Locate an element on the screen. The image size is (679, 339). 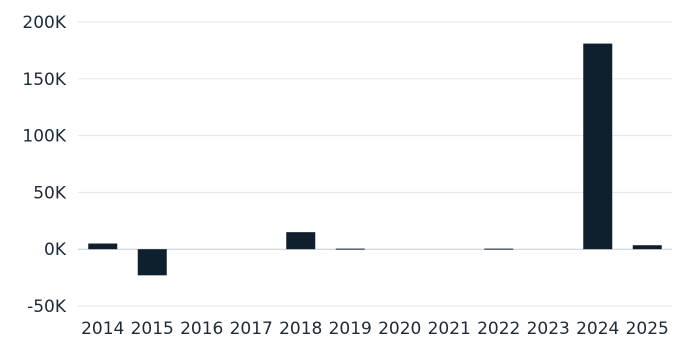
bar-2019 is located at coordinates (350, 249).